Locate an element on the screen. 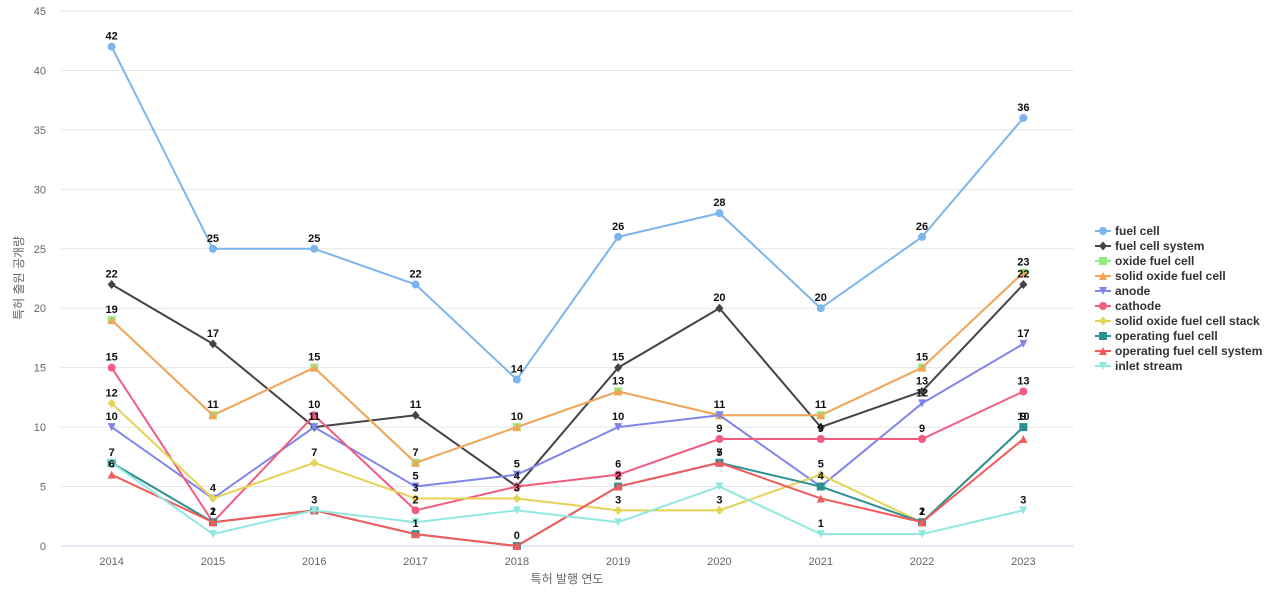 Image resolution: width=1280 pixels, height=600 pixels. data-label: 1 is located at coordinates (922, 512).